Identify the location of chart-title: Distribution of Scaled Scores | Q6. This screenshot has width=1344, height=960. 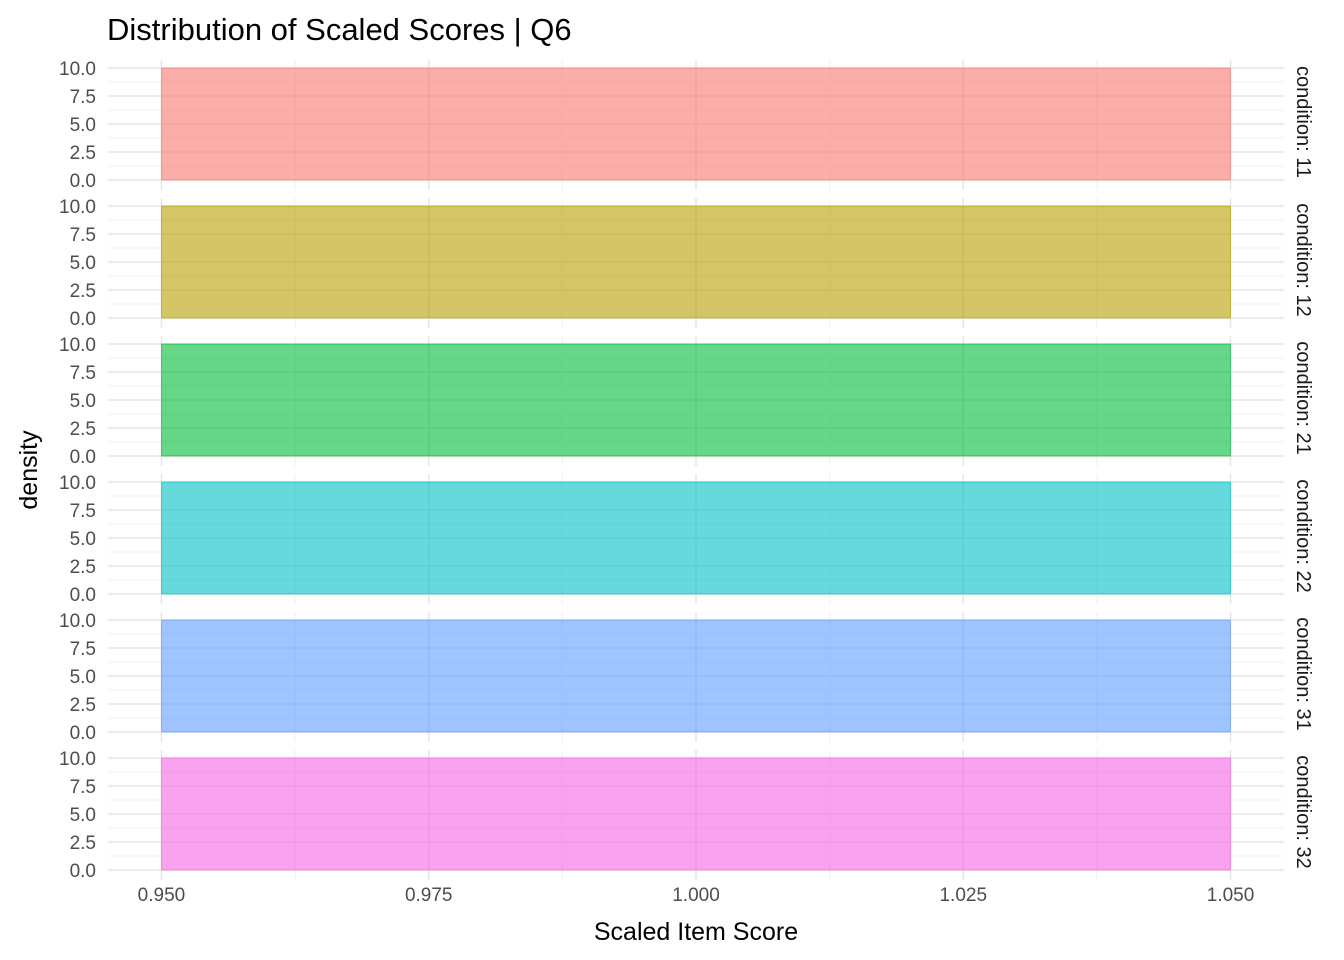
(339, 29).